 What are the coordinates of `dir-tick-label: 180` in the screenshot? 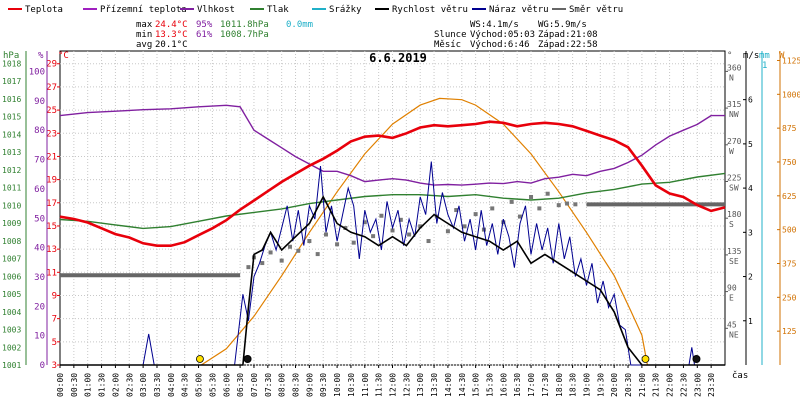 It's located at (734, 214).